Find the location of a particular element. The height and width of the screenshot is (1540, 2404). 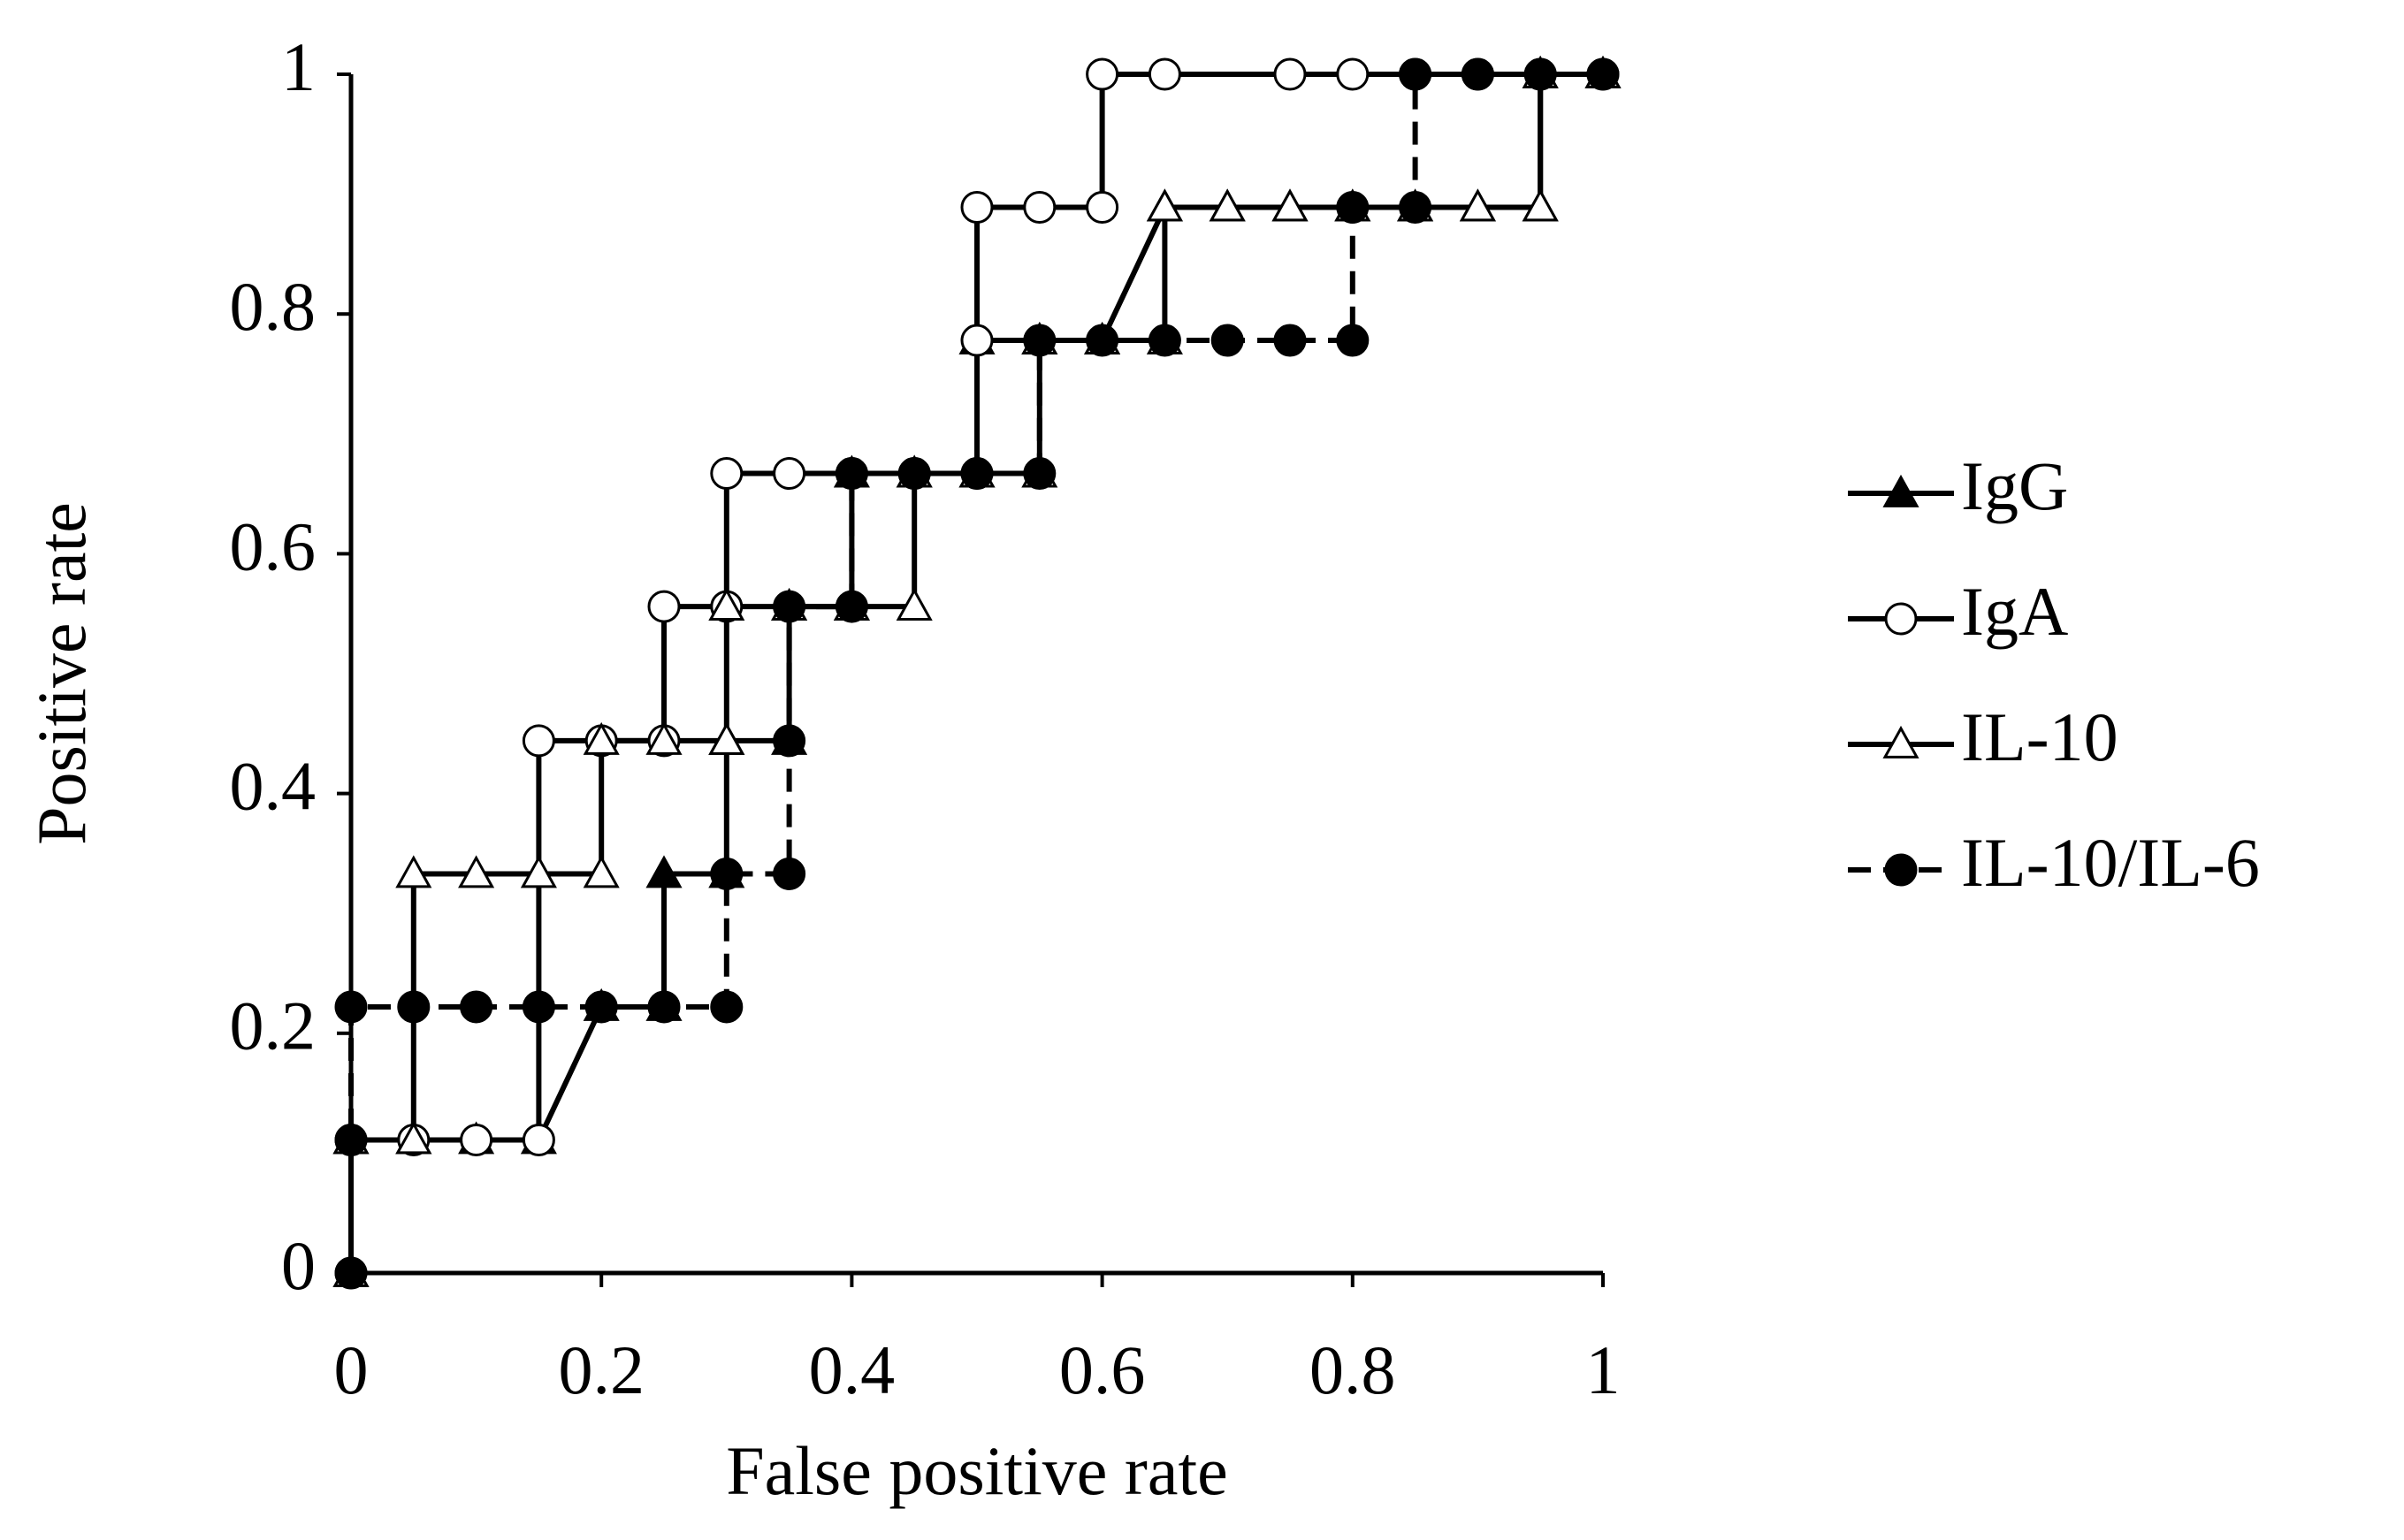

legend-label: IL-10/IL-6 is located at coordinates (2111, 863).